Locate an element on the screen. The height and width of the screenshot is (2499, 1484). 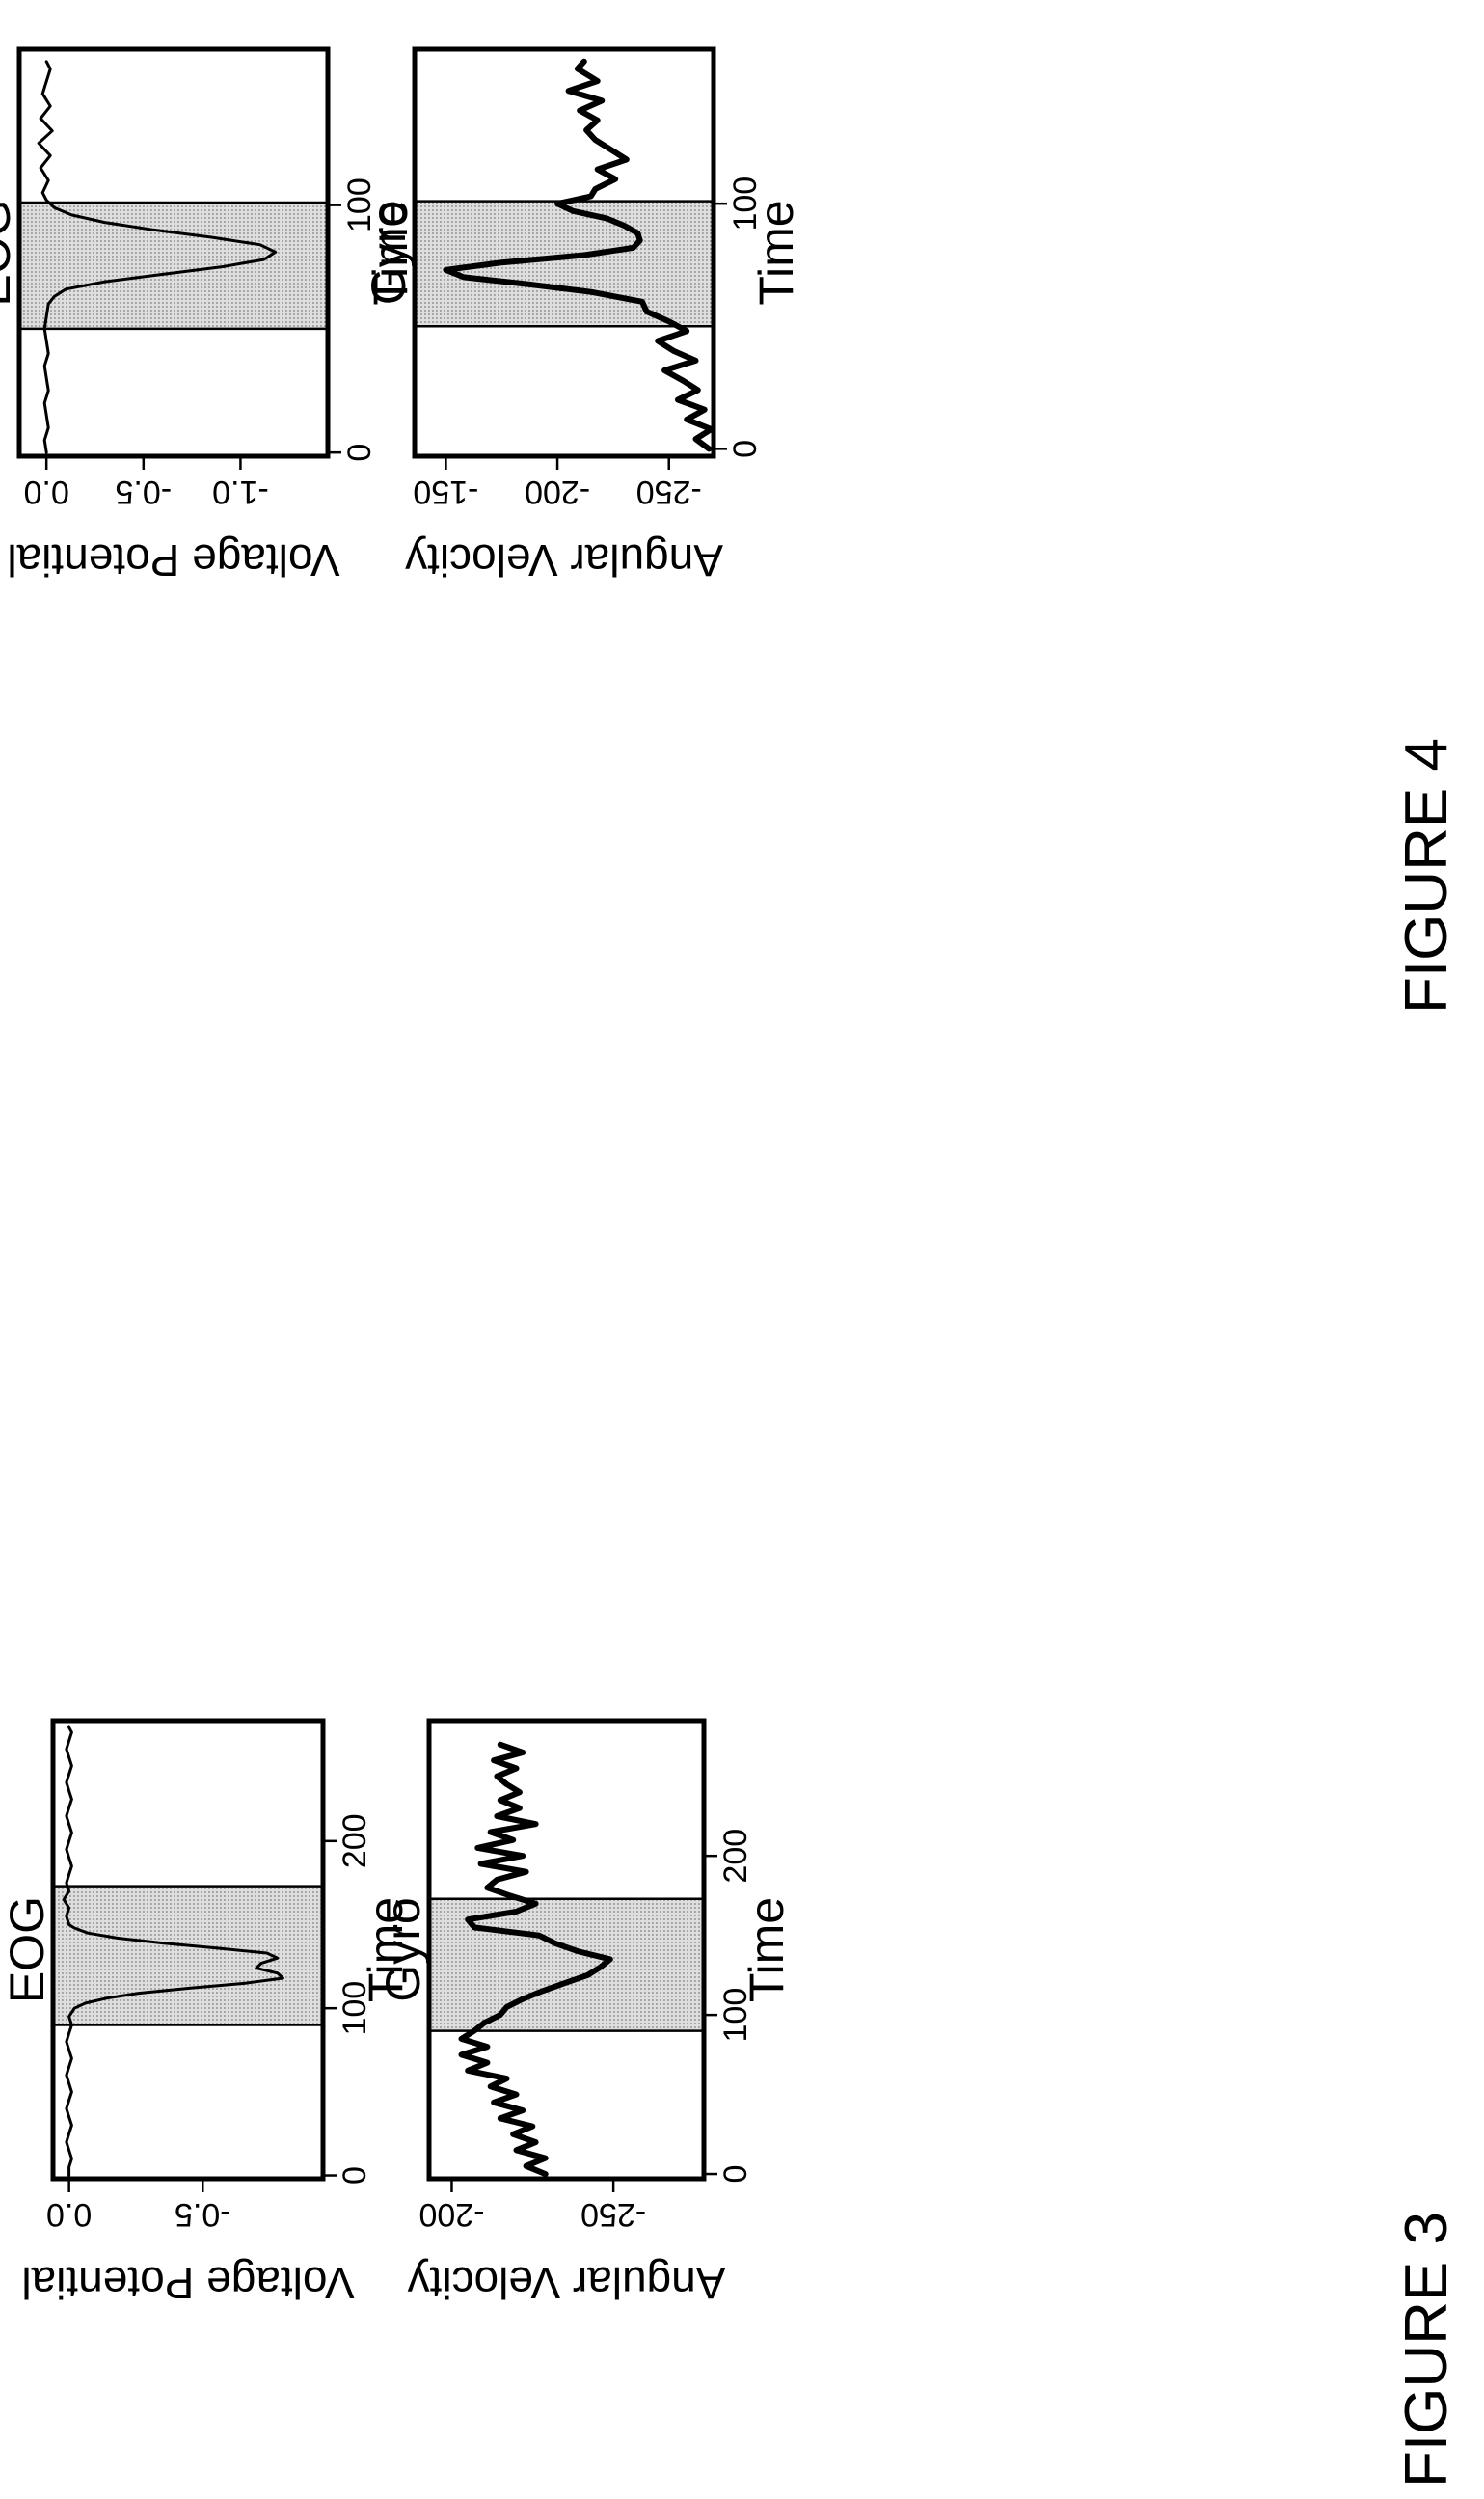
fig3-eog-panel: EOG 0 100 200 Time 0.0 -0.5 Voltage Potential is located at coordinates (206, 2013).